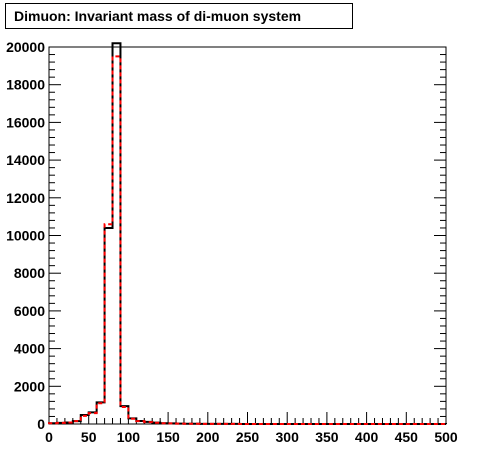  What do you see at coordinates (49, 437) in the screenshot?
I see `x-tick-label: 0` at bounding box center [49, 437].